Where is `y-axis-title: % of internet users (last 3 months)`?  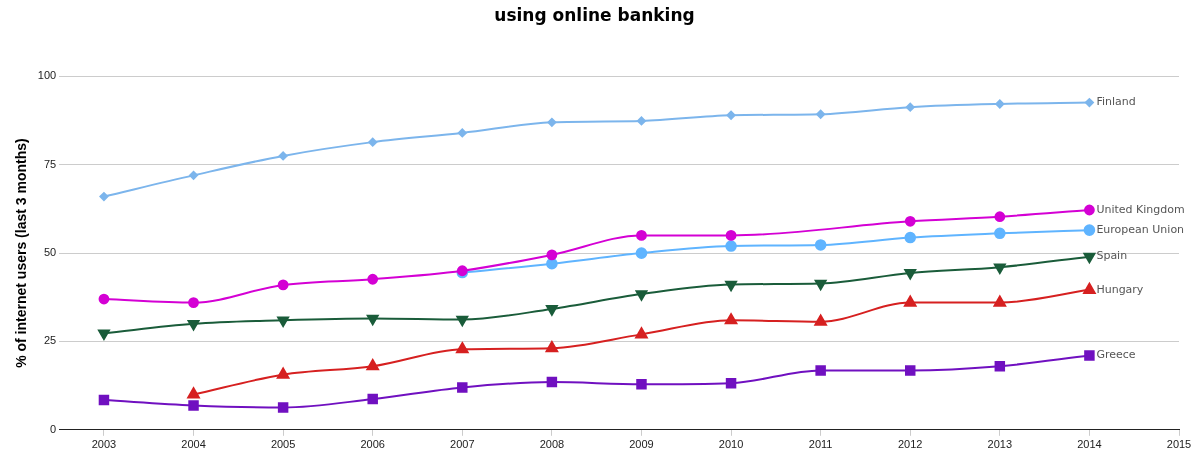
y-axis-title: % of internet users (last 3 months) is located at coordinates (21, 253).